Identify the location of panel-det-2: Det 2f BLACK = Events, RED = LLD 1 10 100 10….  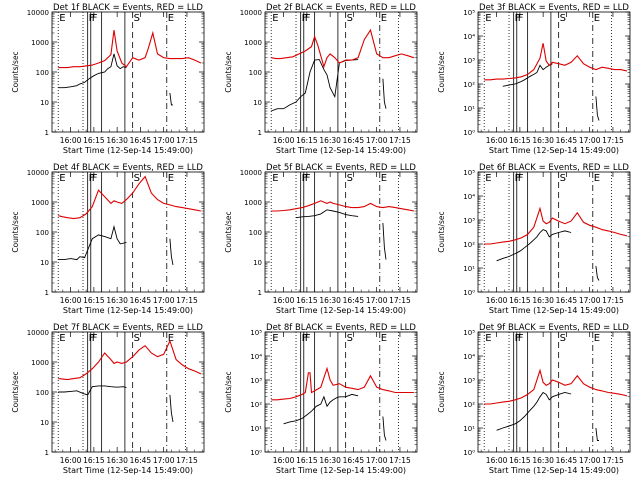
(321, 79).